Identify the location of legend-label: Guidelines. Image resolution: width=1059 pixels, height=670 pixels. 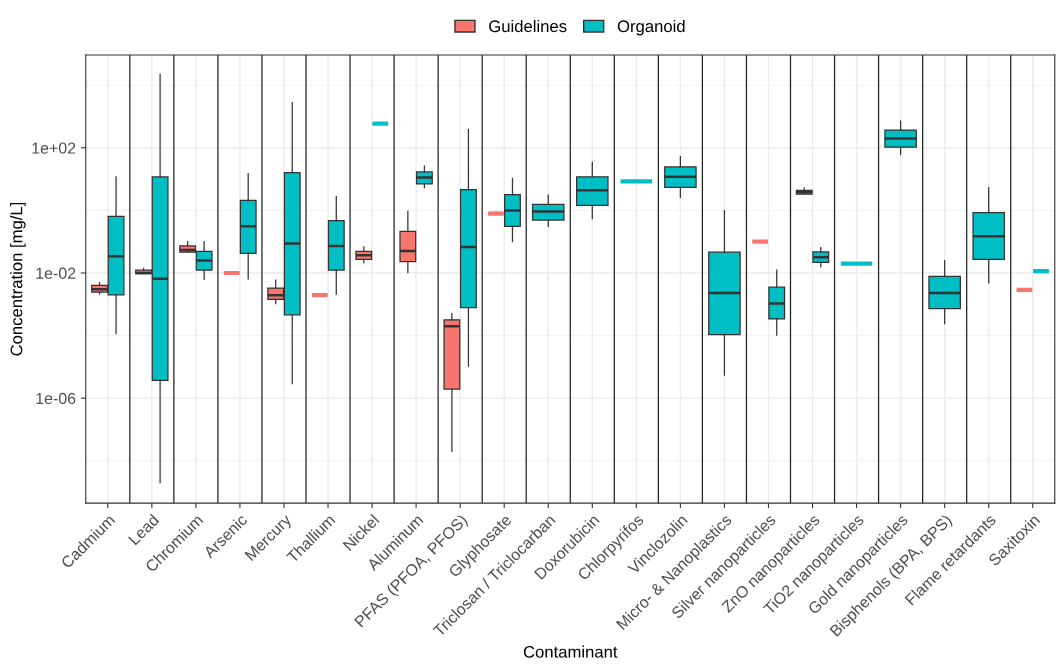
(528, 26).